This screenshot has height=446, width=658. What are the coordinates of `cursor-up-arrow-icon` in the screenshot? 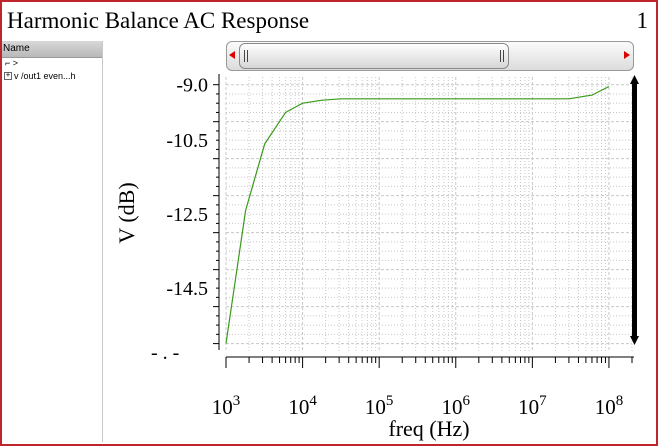 It's located at (634, 79).